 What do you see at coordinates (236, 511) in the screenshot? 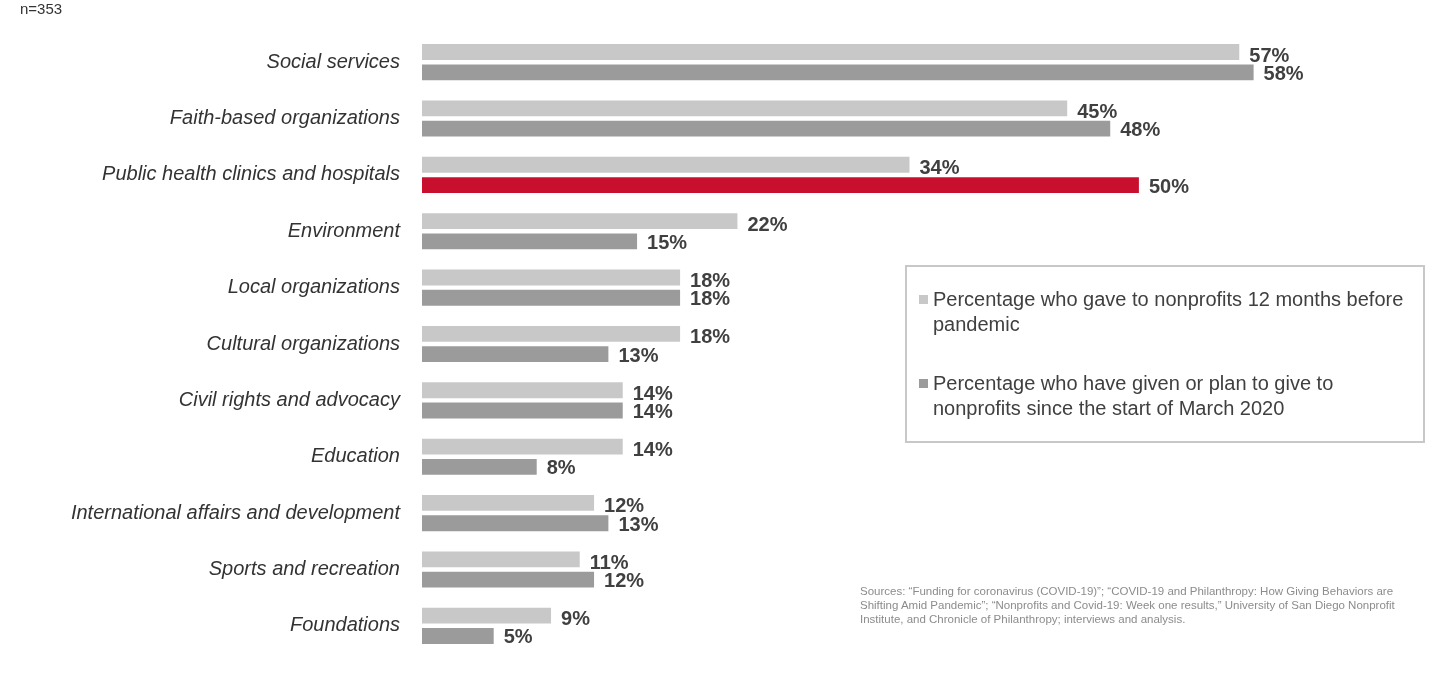
I see `y-tick-label: International affairs and development` at bounding box center [236, 511].